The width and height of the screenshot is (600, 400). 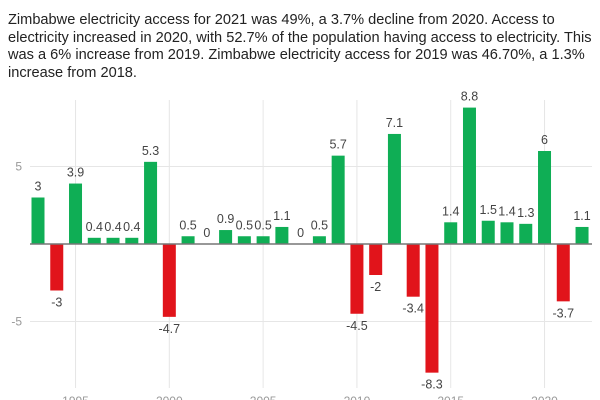 I want to click on data-label-2003: 0.9, so click(x=225, y=219).